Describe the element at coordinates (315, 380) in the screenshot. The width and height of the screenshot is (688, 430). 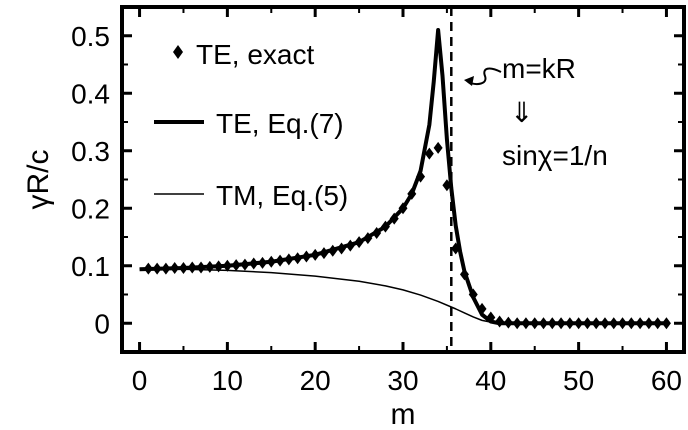
I see `x-tick-label: 20` at that location.